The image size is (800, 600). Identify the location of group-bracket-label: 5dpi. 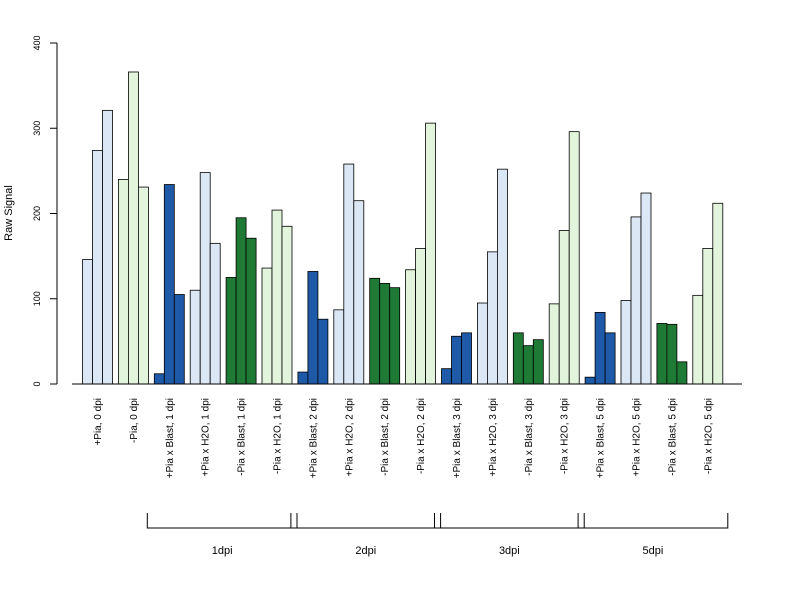
(653, 551).